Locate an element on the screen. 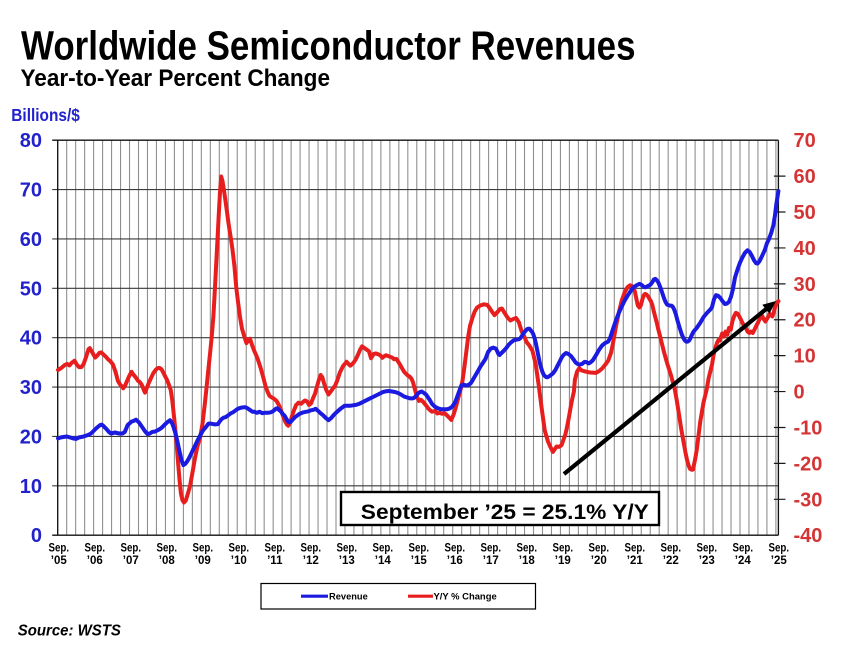 The width and height of the screenshot is (851, 649). svg-text: 80 is located at coordinates (31, 141).